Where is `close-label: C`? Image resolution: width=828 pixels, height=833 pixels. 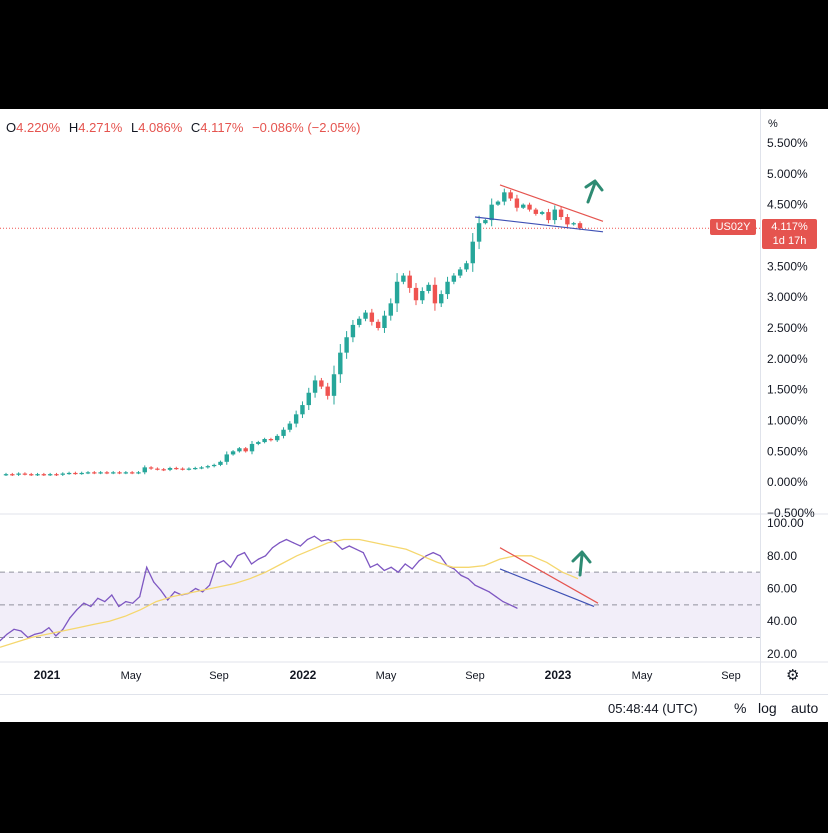 close-label: C is located at coordinates (195, 127).